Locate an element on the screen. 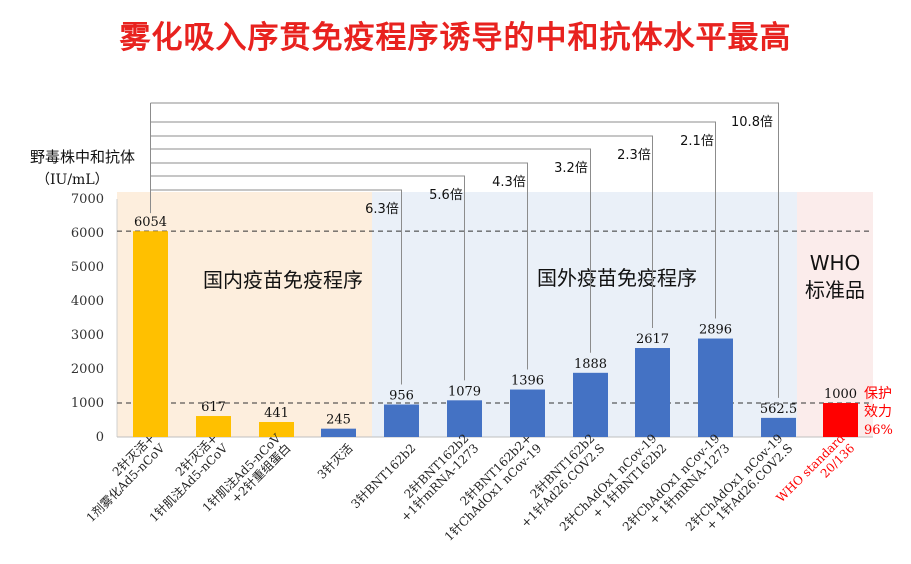  bar-value-label: 562.5 is located at coordinates (778, 409).